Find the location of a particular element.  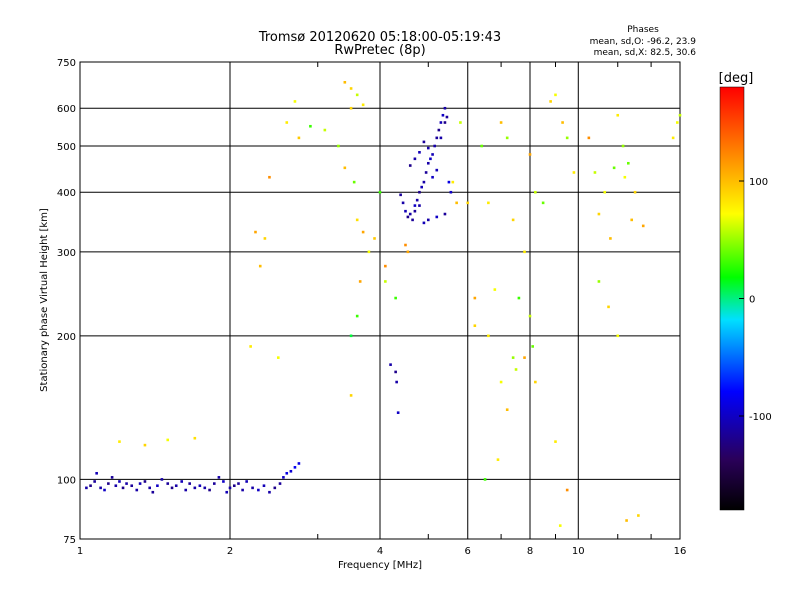

stats-line-x: mean, sd,X: 82.5, 30.6 is located at coordinates (645, 53).